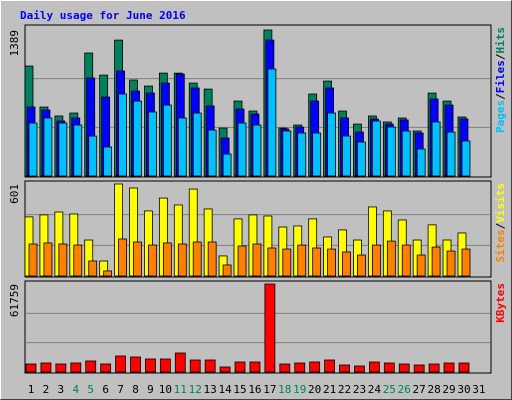 This screenshot has height=400, width=512. Describe the element at coordinates (314, 389) in the screenshot. I see `x-tick-label: 20` at that location.